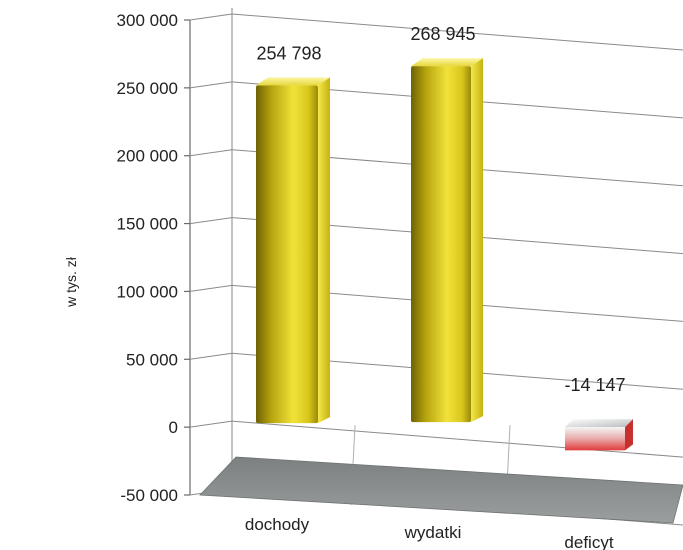 This screenshot has height=550, width=683. Describe the element at coordinates (71, 282) in the screenshot. I see `y-axis-label: w tys. zł` at that location.